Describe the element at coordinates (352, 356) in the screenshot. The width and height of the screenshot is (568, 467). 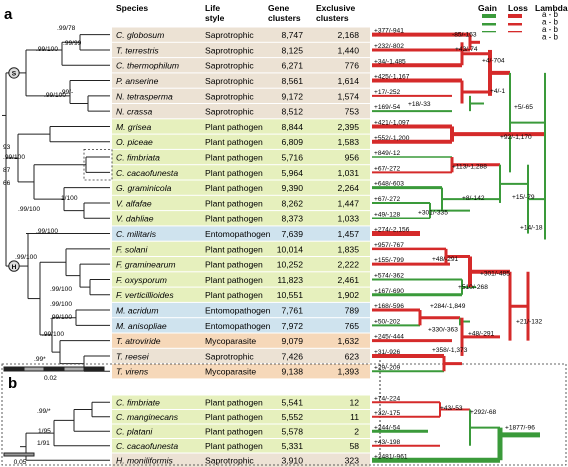
I see `exclusive-clusters: 623` at that location.